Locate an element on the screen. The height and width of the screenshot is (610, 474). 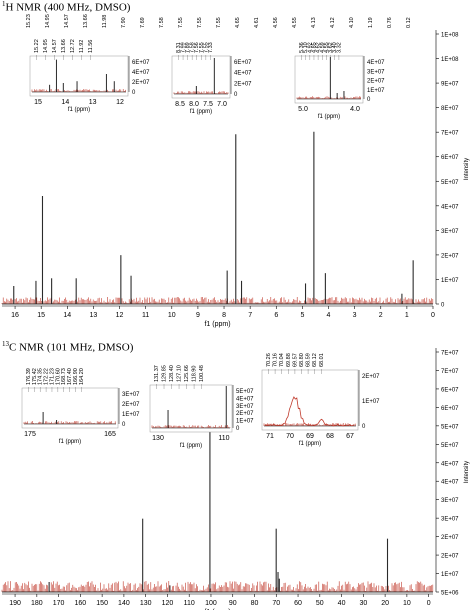
h-xtick-label: 6 is located at coordinates (276, 315).